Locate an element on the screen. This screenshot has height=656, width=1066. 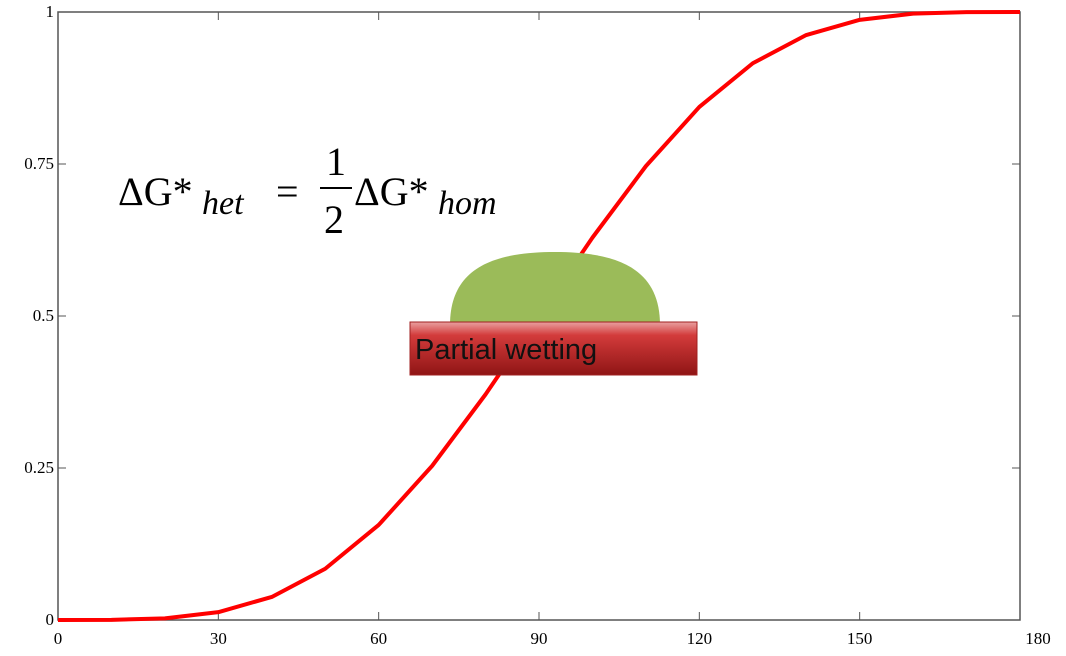
y-tick-label: 0.25 is located at coordinates (39, 467).